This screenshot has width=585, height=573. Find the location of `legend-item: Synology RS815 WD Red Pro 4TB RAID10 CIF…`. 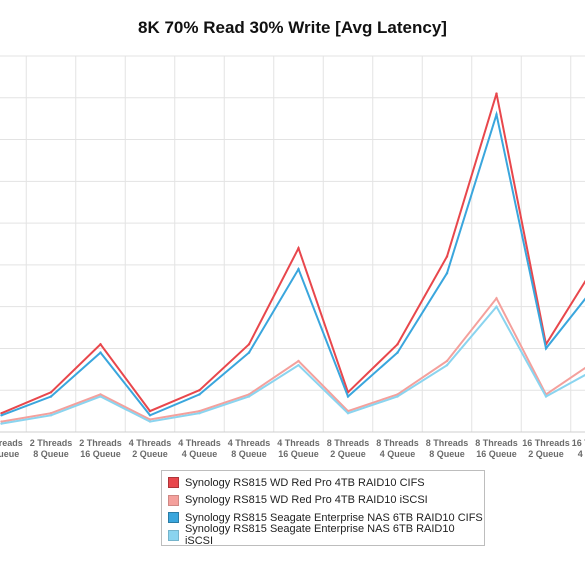

legend-item: Synology RS815 WD Red Pro 4TB RAID10 CIF… is located at coordinates (326, 483).